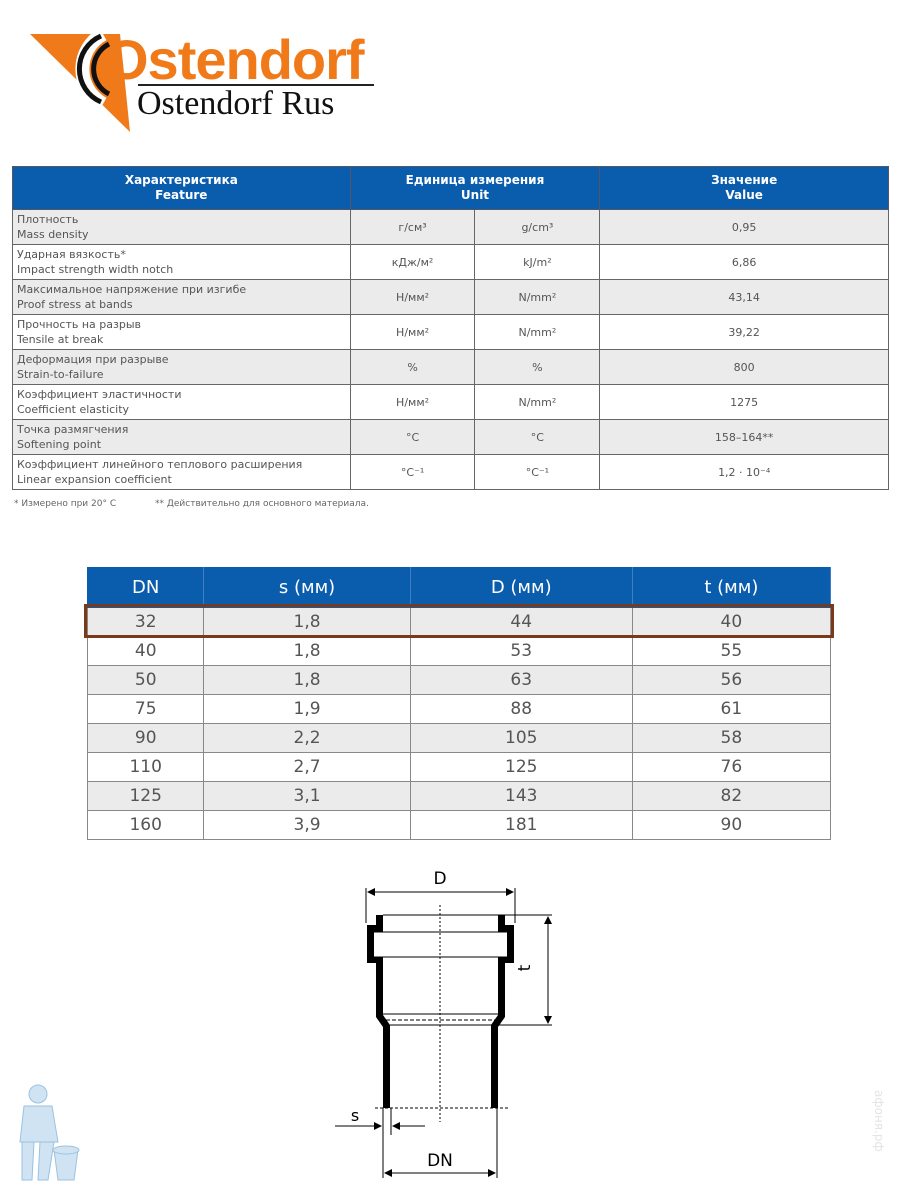 This screenshot has width=900, height=1200. Describe the element at coordinates (145, 738) in the screenshot. I see `dn-cell: 90` at that location.